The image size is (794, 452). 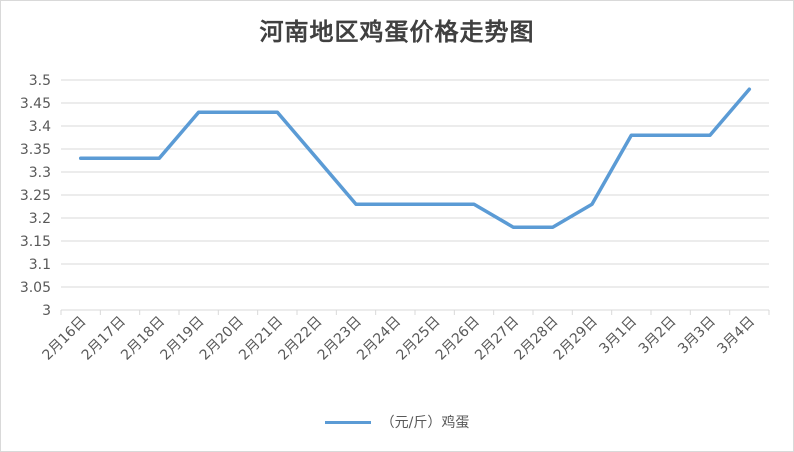 What do you see at coordinates (35, 288) in the screenshot?
I see `y-tick-label: 3.05` at bounding box center [35, 288].